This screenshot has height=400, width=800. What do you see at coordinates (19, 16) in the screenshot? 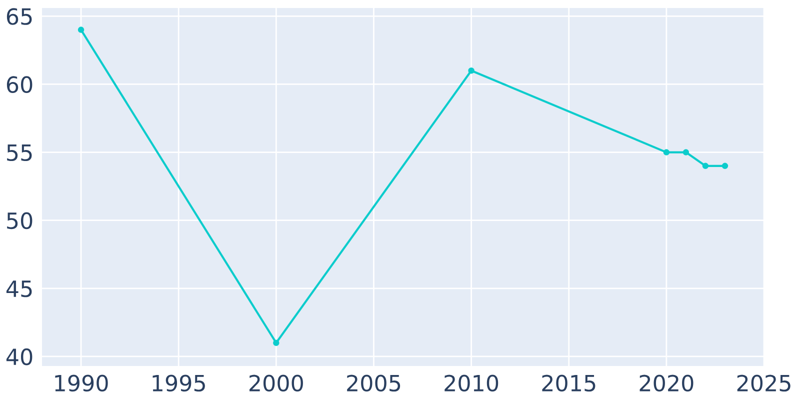
I see `y-tick-label: 65` at bounding box center [19, 16].